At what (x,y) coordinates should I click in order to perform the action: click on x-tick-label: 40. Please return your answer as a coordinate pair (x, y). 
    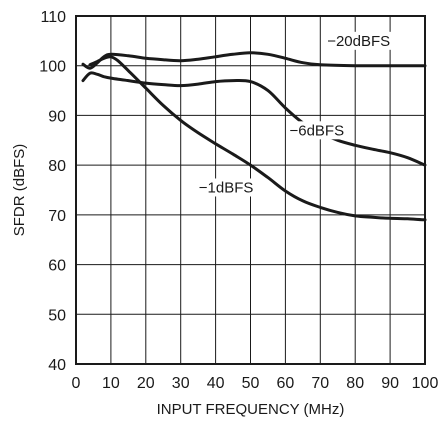
    Looking at the image, I should click on (216, 383).